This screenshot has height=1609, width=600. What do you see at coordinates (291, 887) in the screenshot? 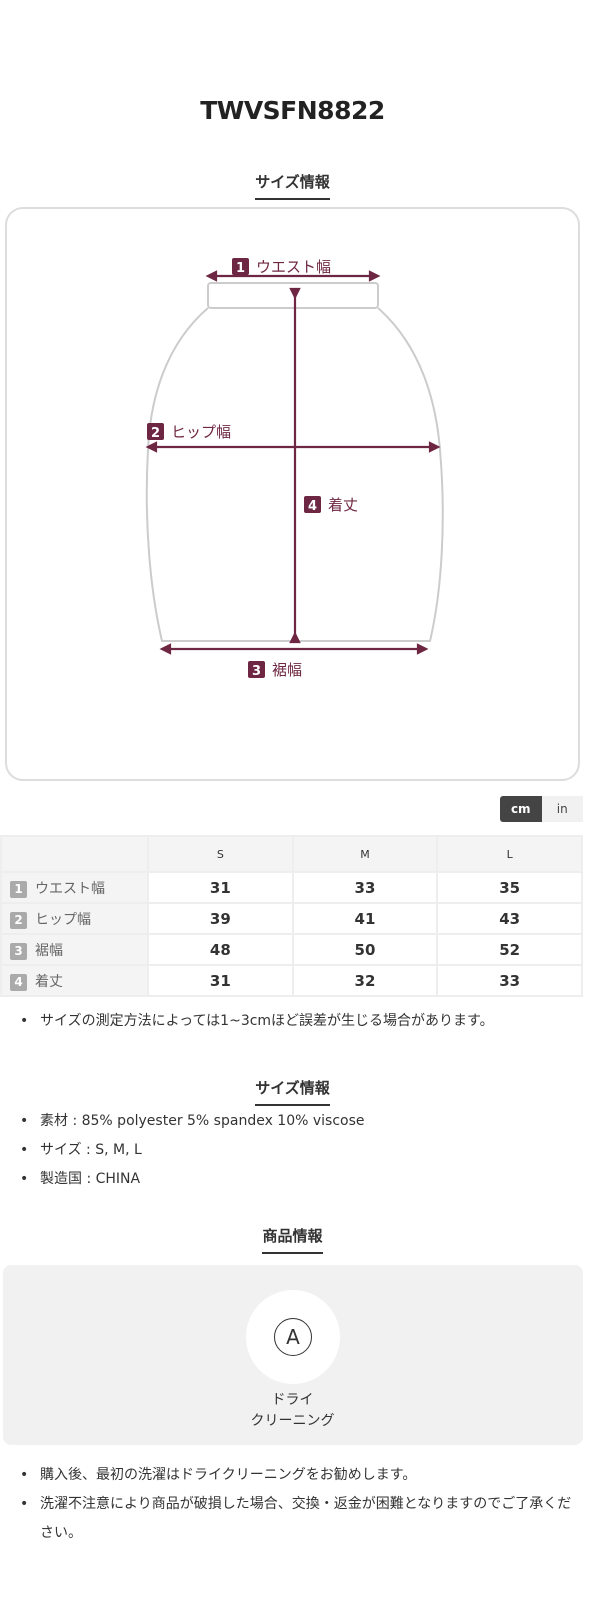
I see `table-row: 1 ウエスト幅 31 33 35` at bounding box center [291, 887].